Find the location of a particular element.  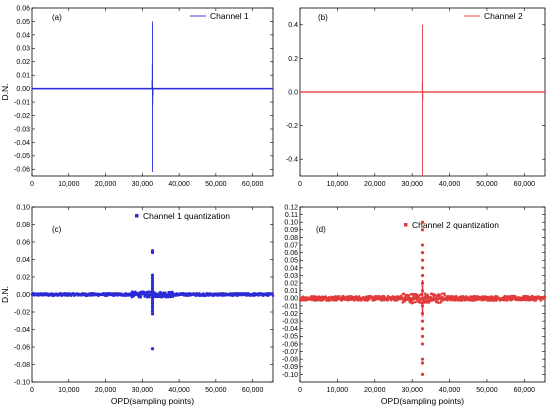

legend-label: Channel 2 is located at coordinates (503, 16).